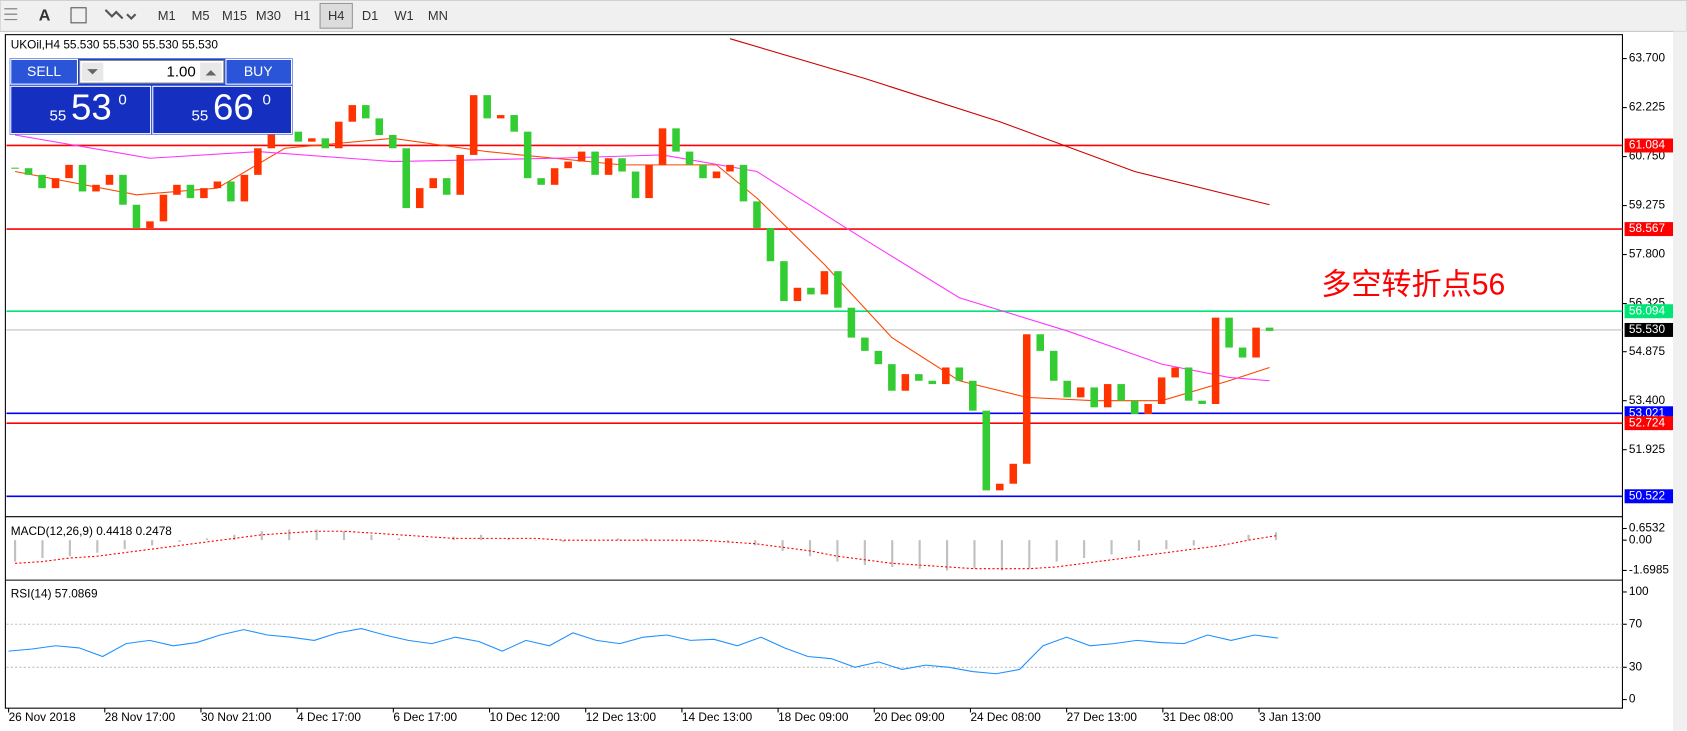 The image size is (1687, 731). What do you see at coordinates (45, 16) in the screenshot?
I see `icon-text: A` at bounding box center [45, 16].